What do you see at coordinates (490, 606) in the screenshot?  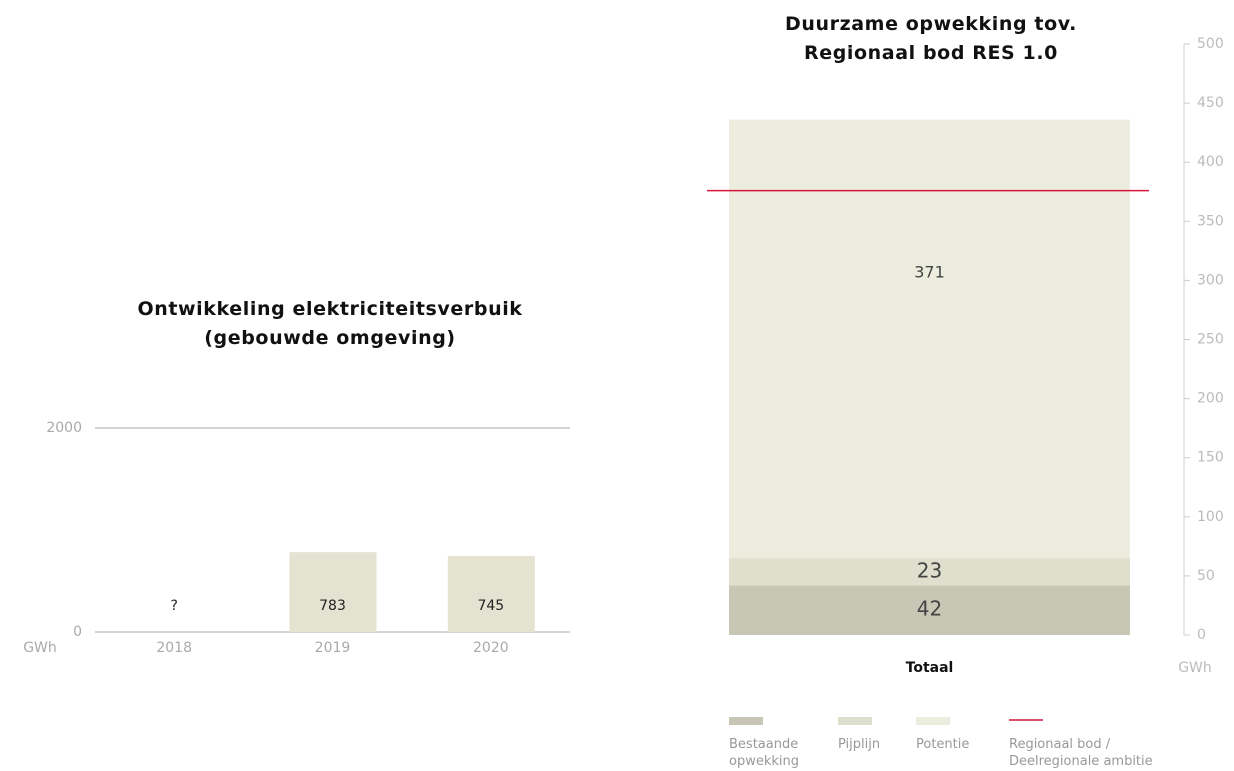 I see `value-label: 745` at bounding box center [490, 606].